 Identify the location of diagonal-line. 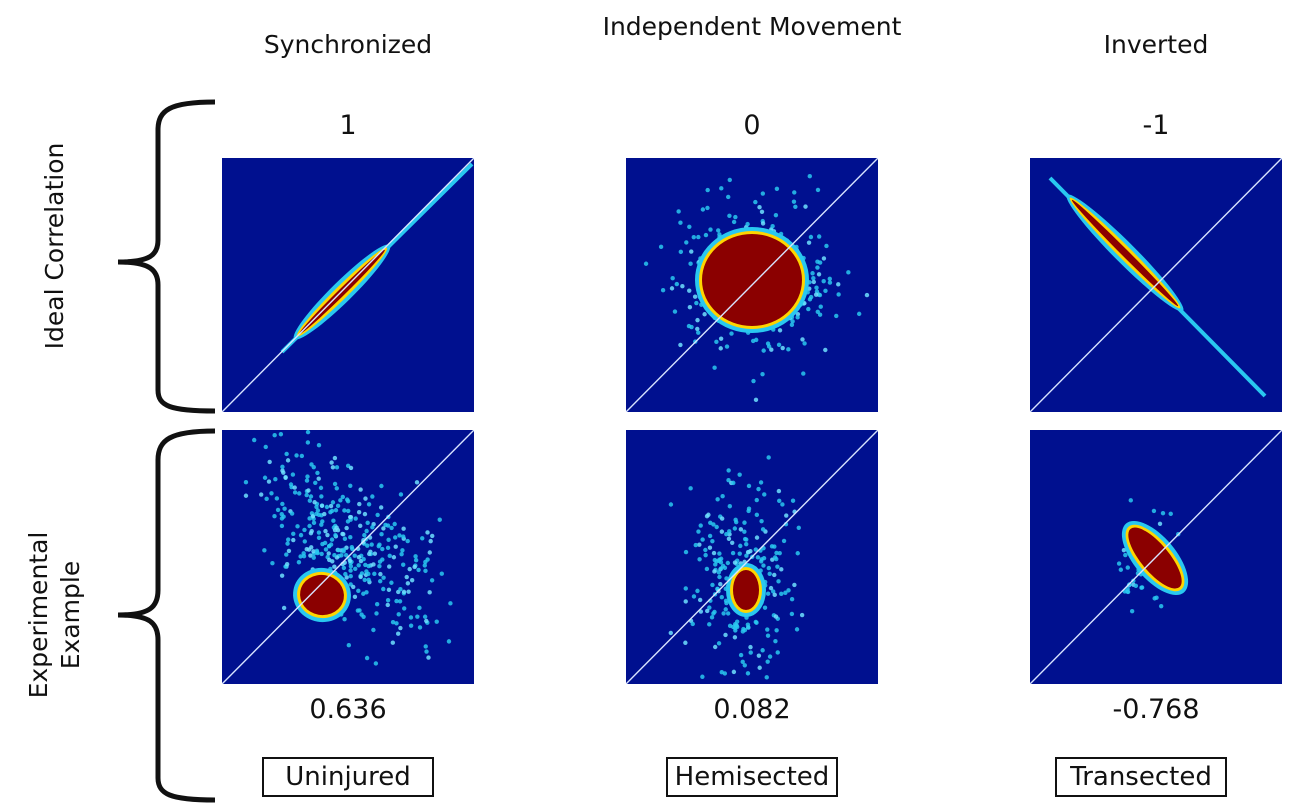
(1156, 285).